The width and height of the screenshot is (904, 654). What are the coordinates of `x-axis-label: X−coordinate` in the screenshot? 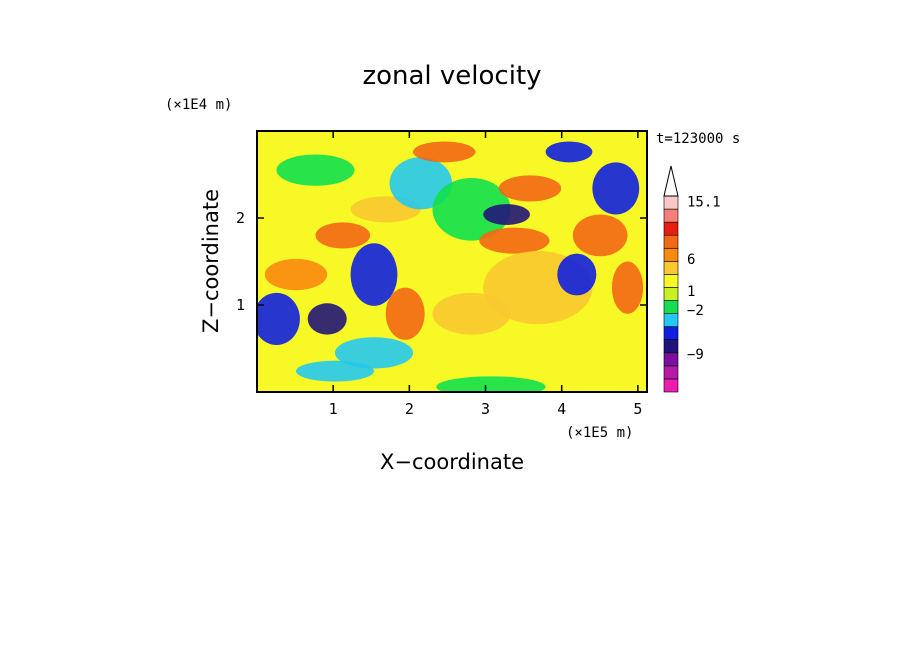 It's located at (452, 462).